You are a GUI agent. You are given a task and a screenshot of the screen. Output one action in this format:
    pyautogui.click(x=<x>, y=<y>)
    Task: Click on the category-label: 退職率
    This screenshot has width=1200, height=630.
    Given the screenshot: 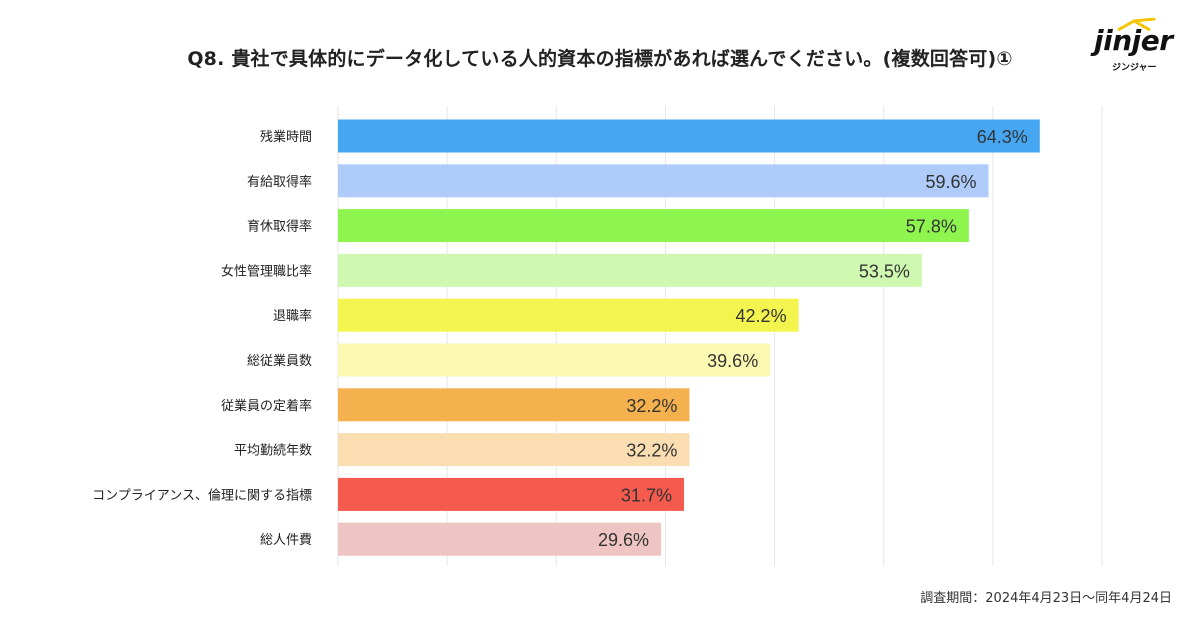 What is the action you would take?
    pyautogui.click(x=292, y=316)
    